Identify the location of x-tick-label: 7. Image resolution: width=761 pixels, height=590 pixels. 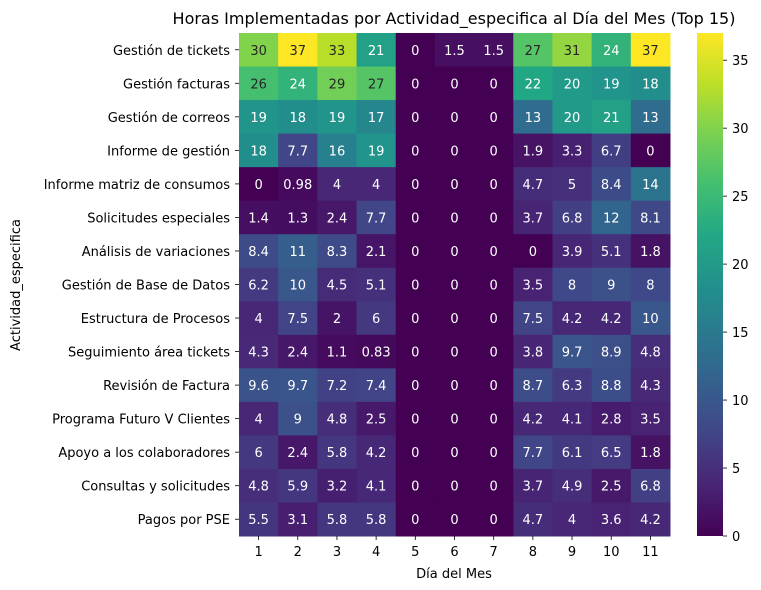
(494, 552).